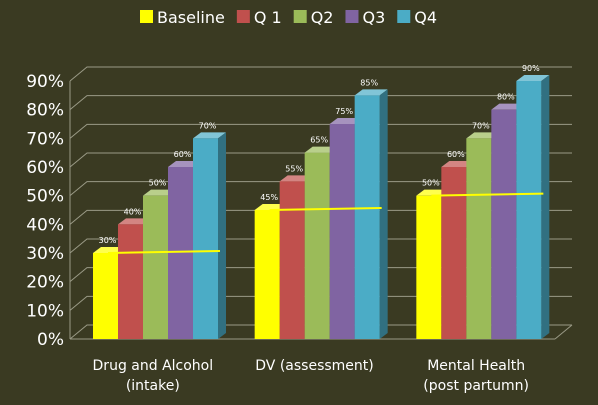 This screenshot has width=598, height=405. What do you see at coordinates (425, 17) in the screenshot?
I see `legend-label: Q4` at bounding box center [425, 17].